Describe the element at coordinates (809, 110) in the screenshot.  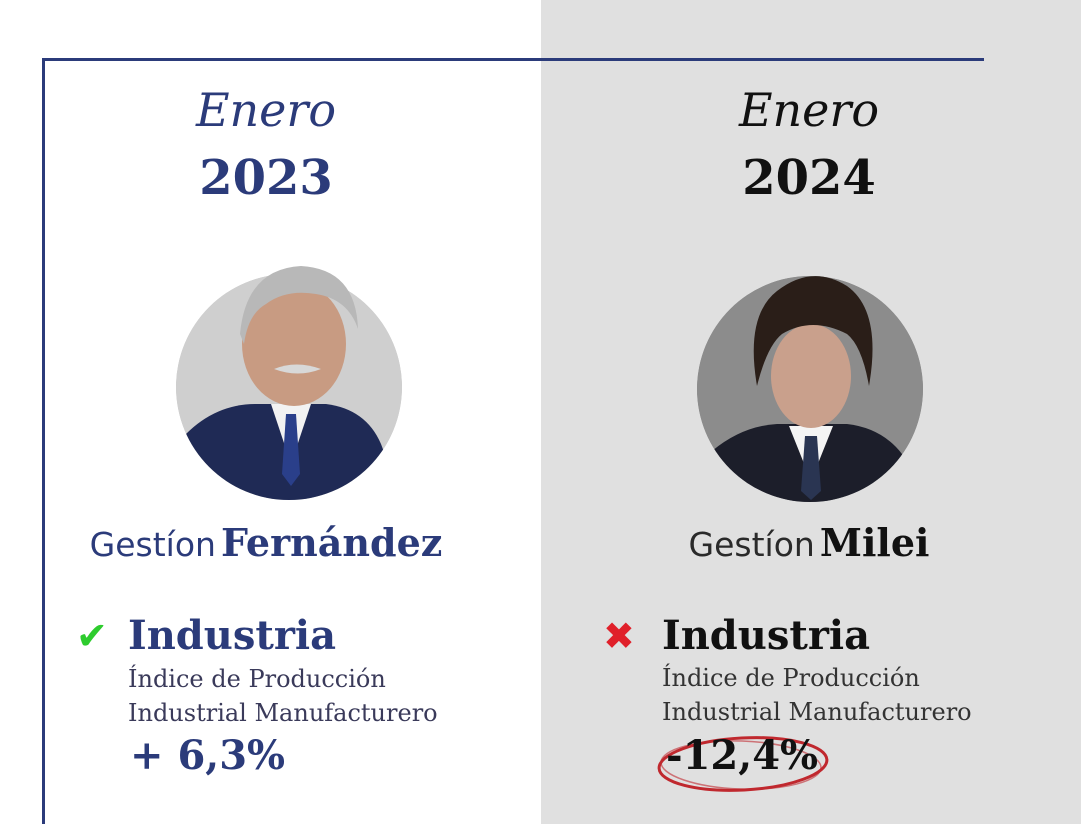
I see `right-month: Enero` at that location.